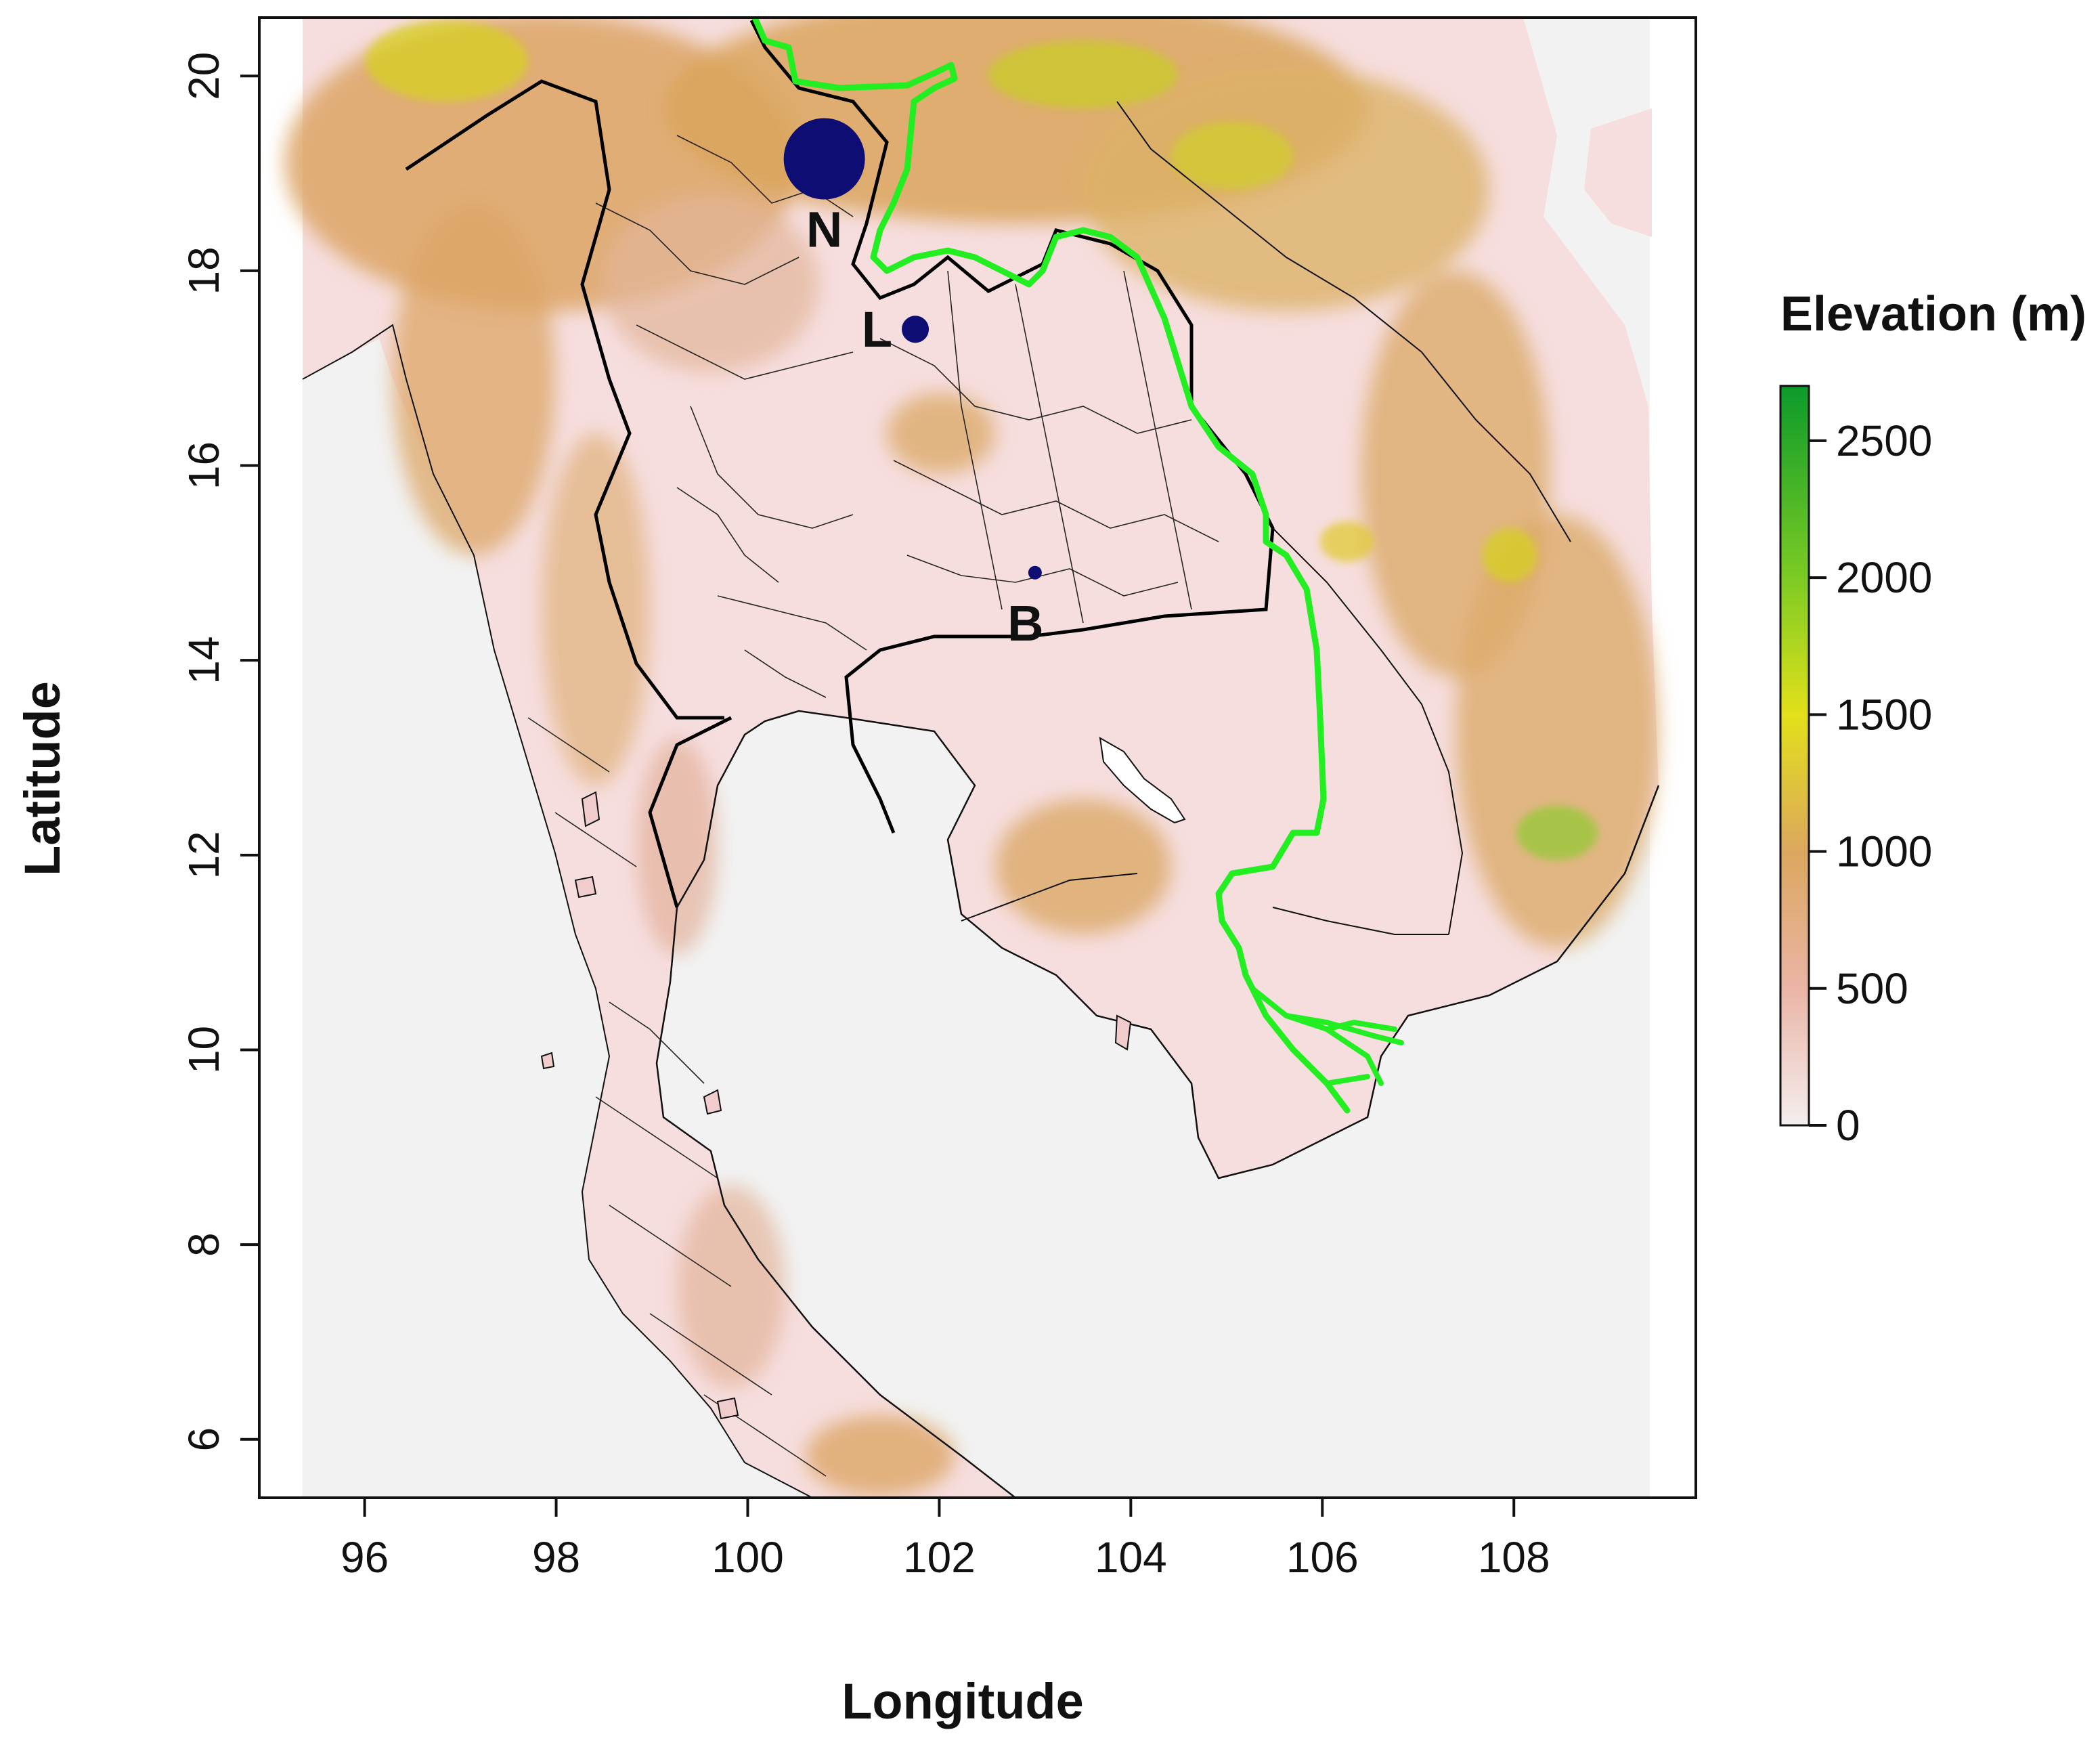 Image resolution: width=2100 pixels, height=1751 pixels. What do you see at coordinates (877, 329) in the screenshot?
I see `site-label: L` at bounding box center [877, 329].